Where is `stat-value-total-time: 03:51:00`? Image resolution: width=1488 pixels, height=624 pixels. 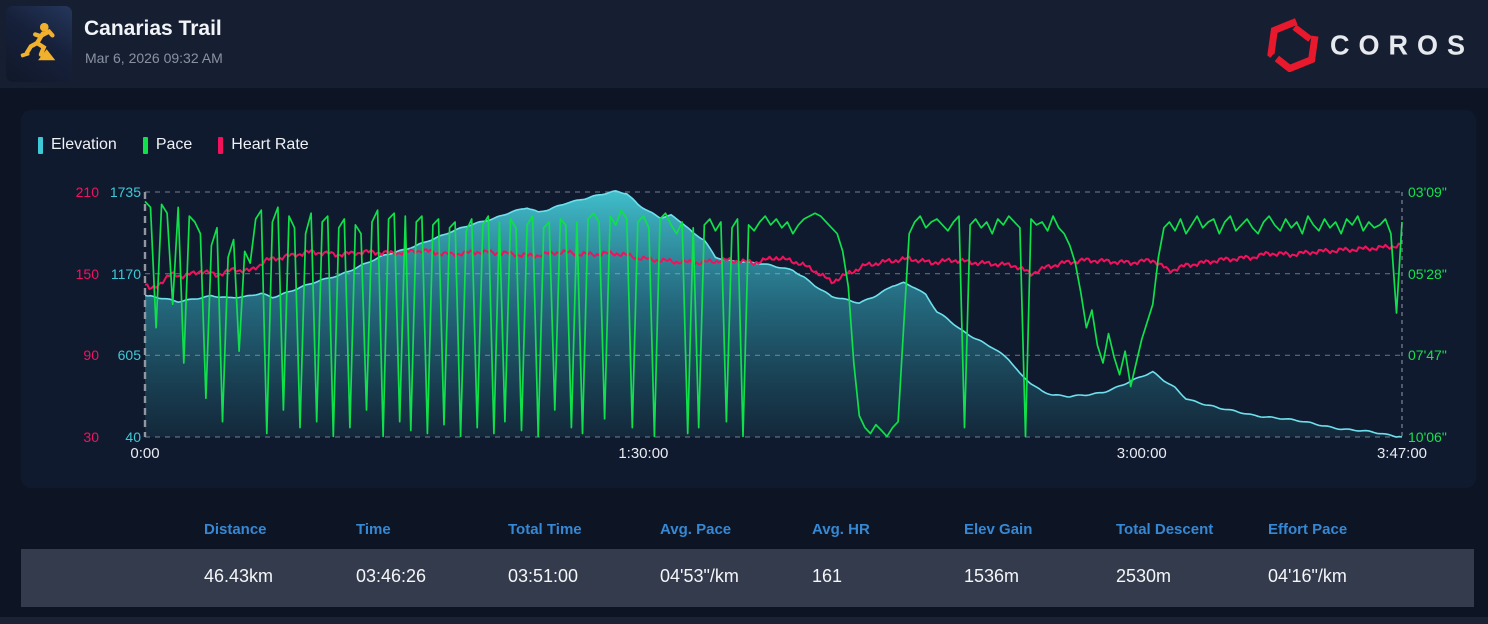 stat-value-total-time: 03:51:00 is located at coordinates (543, 576).